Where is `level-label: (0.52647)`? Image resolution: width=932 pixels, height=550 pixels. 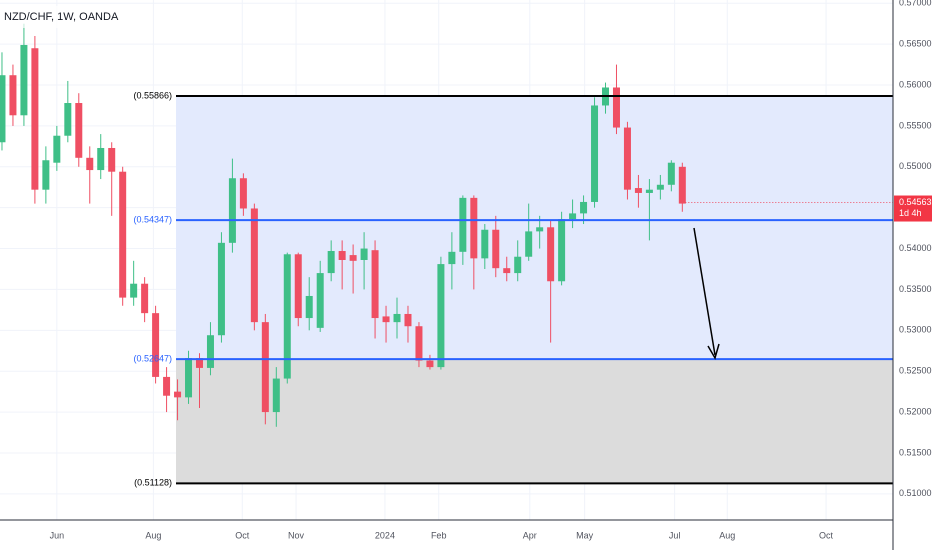
level-label: (0.52647) is located at coordinates (152, 359).